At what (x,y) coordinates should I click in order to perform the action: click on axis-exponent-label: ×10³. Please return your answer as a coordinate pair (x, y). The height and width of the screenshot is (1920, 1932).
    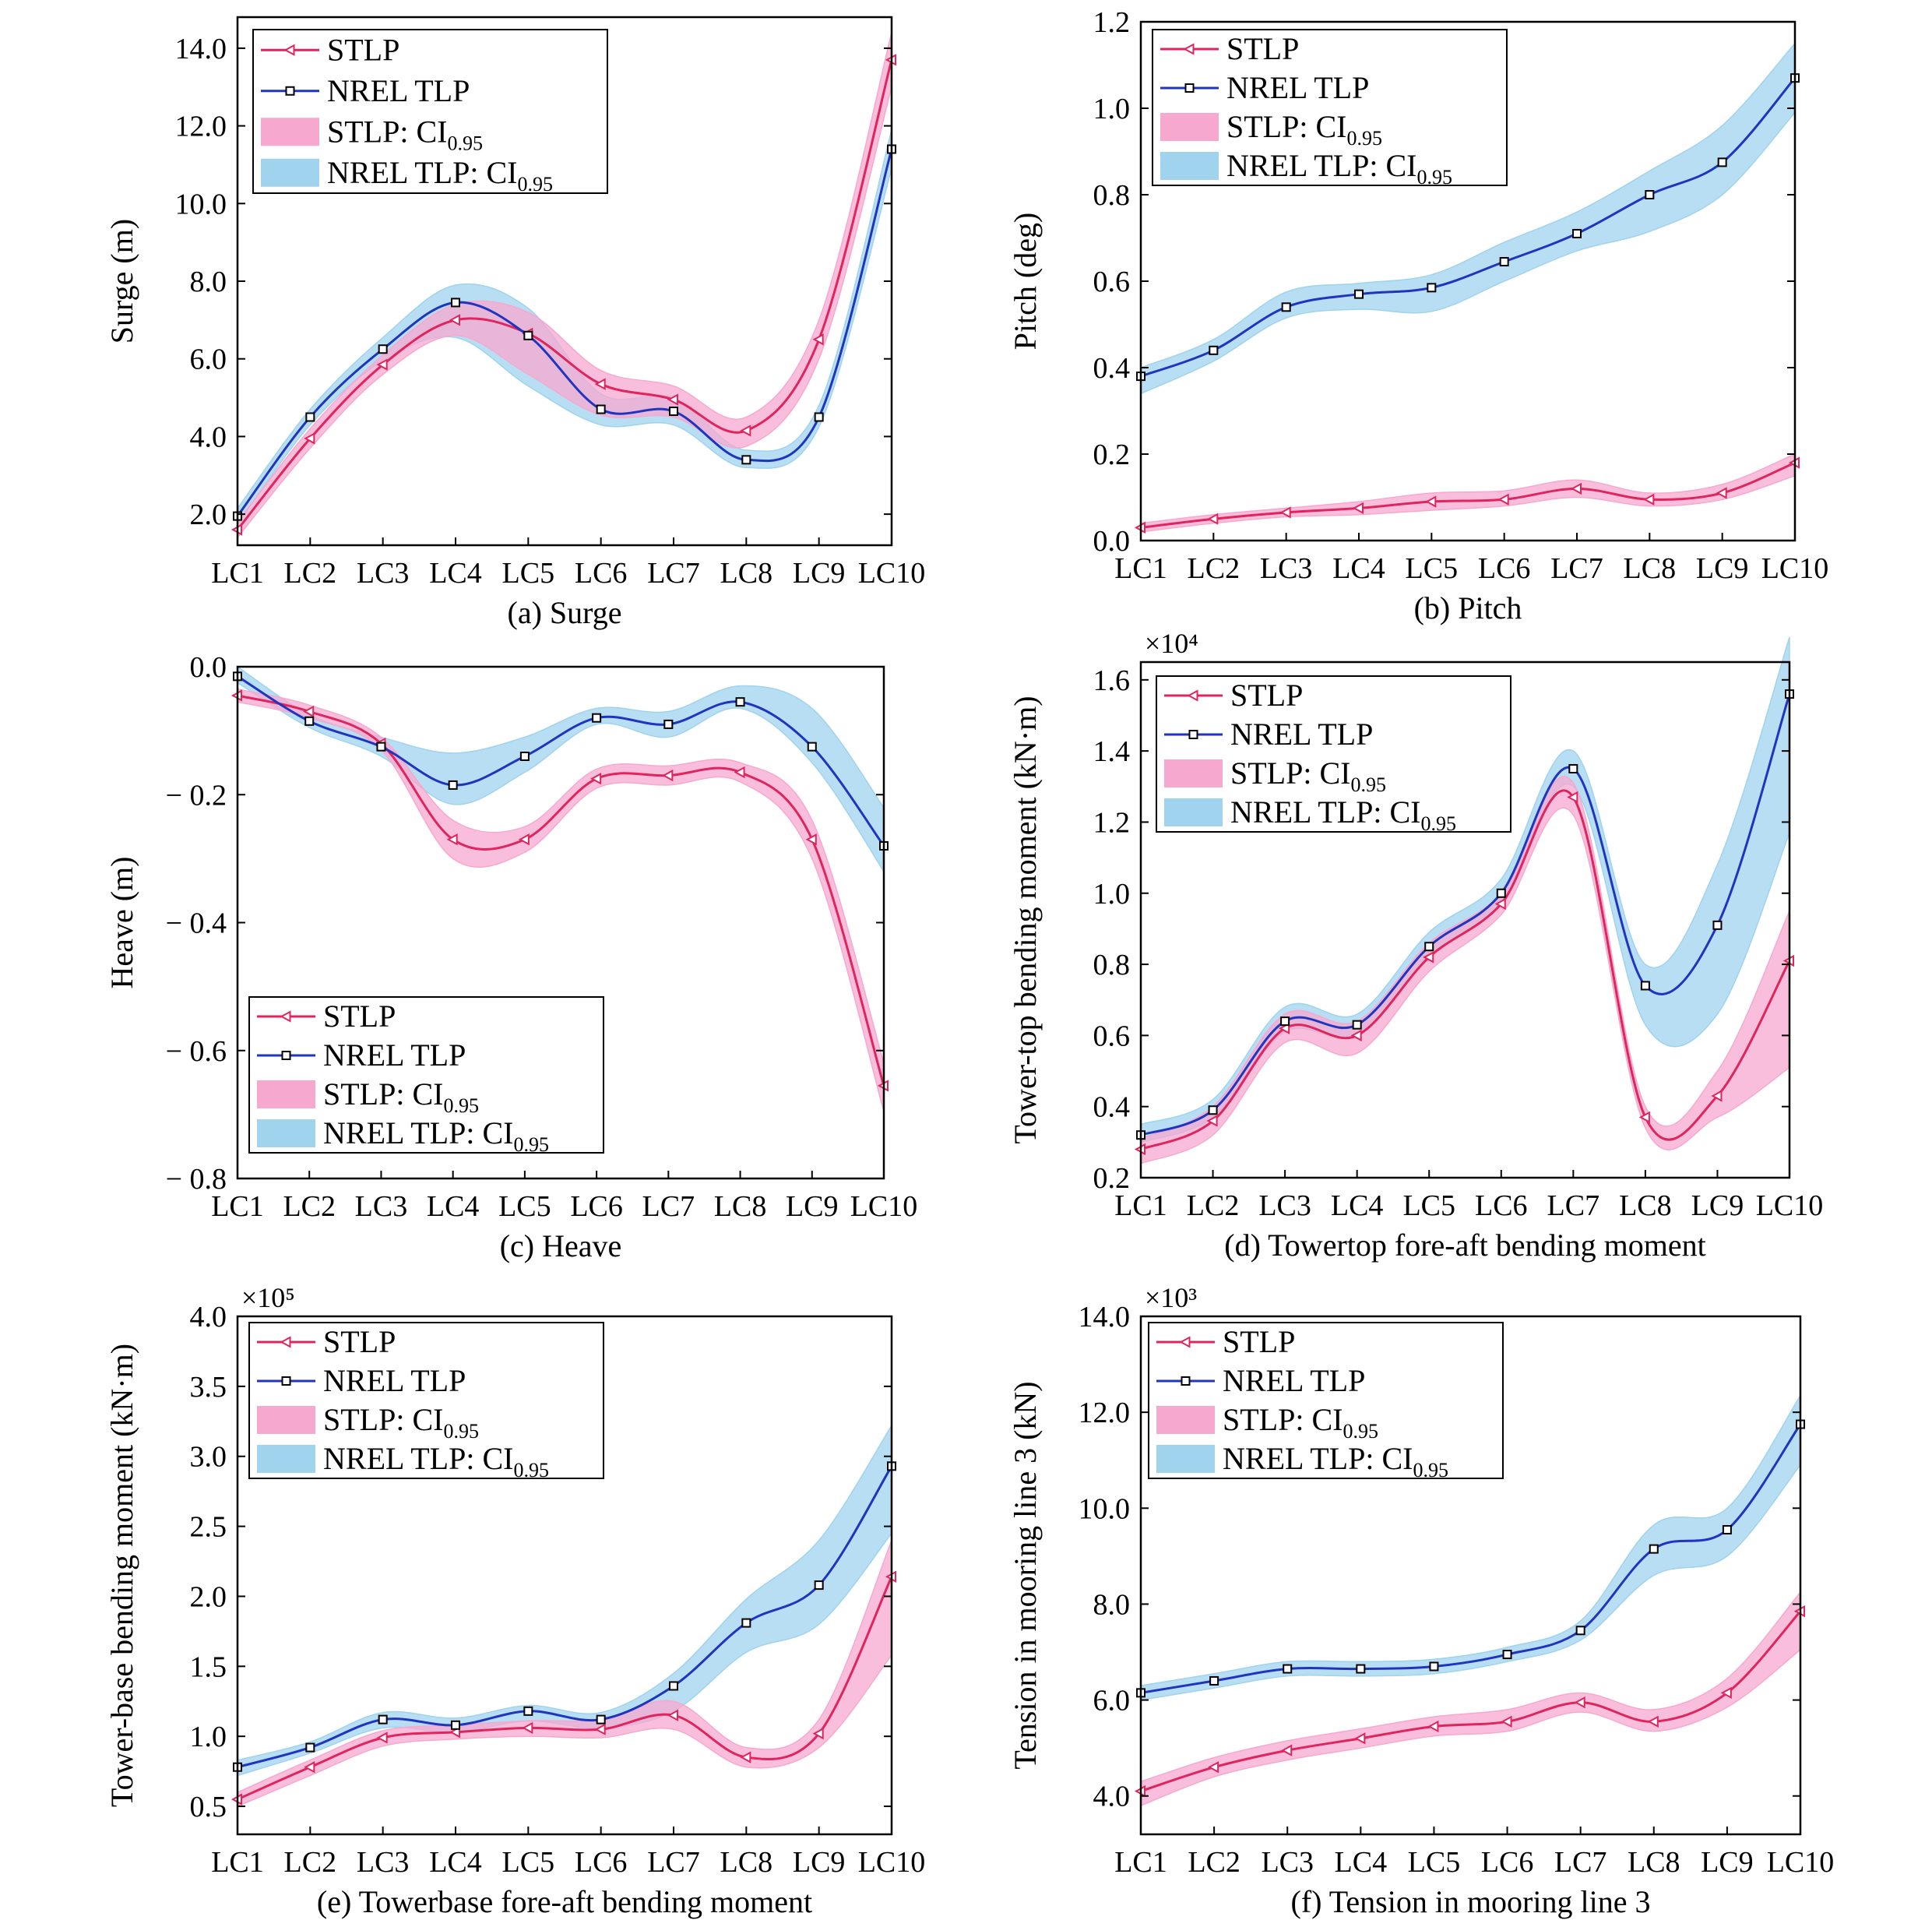
    Looking at the image, I should click on (1171, 1297).